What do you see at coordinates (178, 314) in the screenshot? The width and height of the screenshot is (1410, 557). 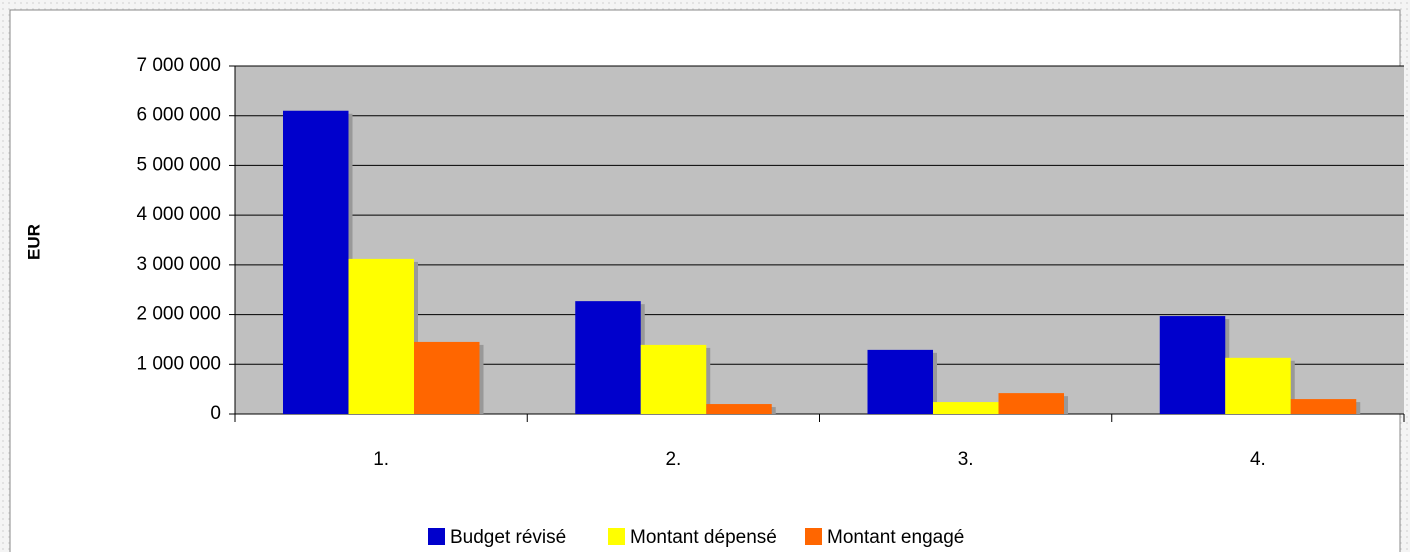 I see `y-tick-label: 2 000 000` at bounding box center [178, 314].